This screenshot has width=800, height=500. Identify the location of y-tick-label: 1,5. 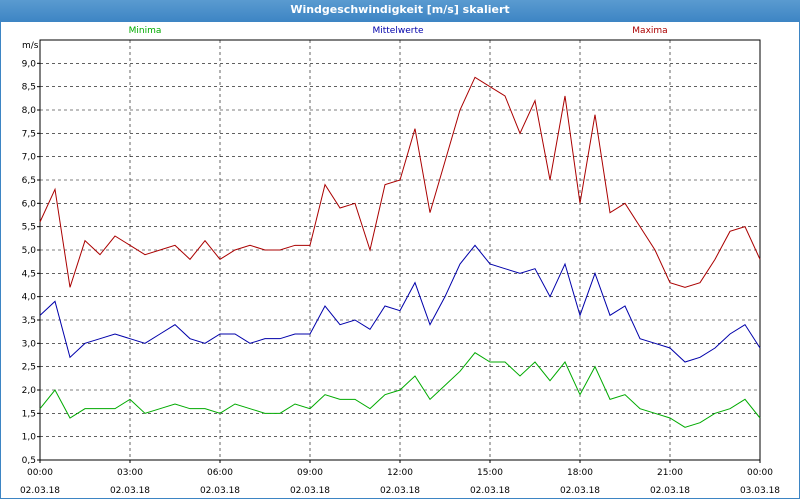
(29, 414).